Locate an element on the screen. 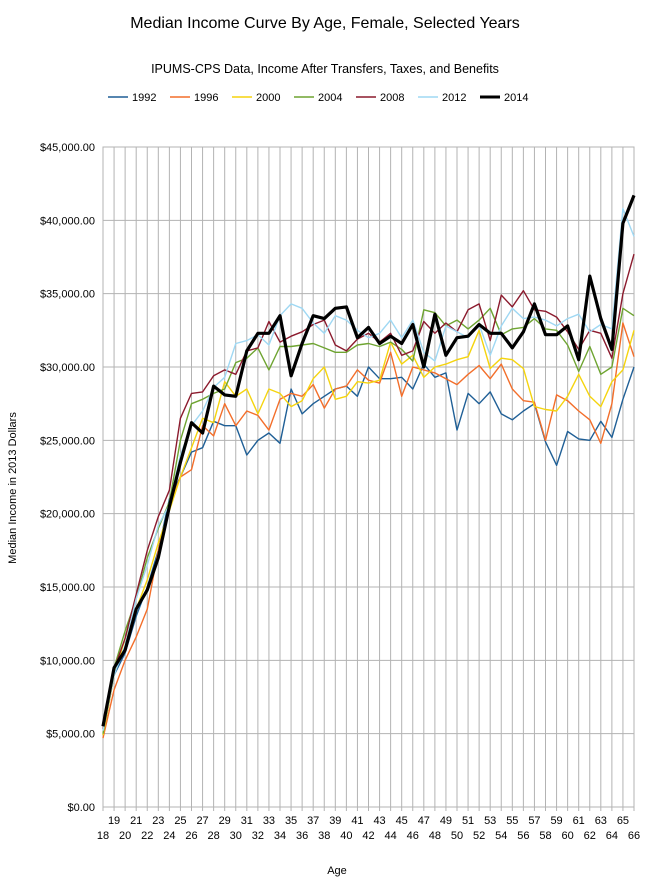 The image size is (650, 884). x-tick-label: 38 is located at coordinates (324, 836).